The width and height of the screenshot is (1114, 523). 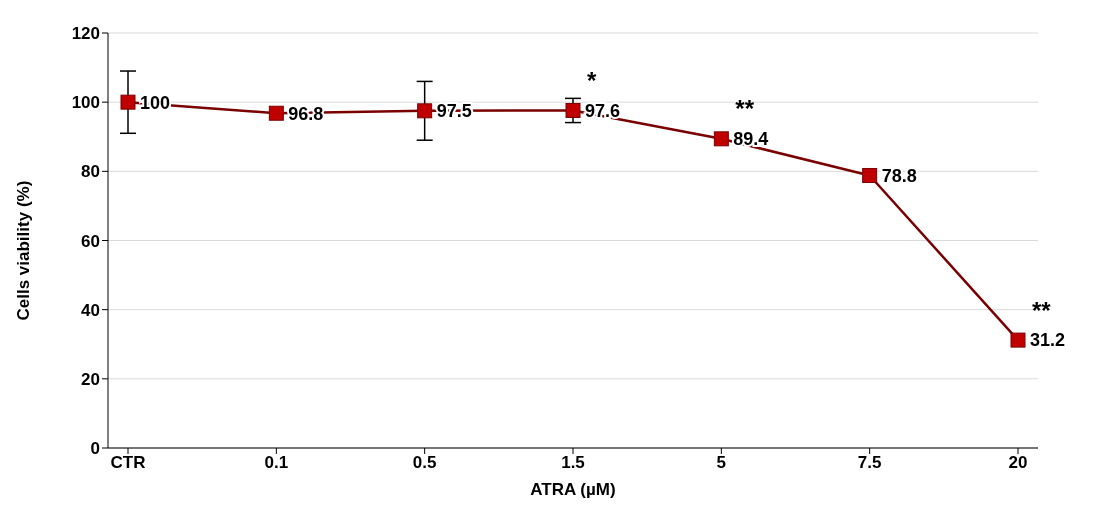 What do you see at coordinates (1018, 463) in the screenshot?
I see `x-tick-label: 20` at bounding box center [1018, 463].